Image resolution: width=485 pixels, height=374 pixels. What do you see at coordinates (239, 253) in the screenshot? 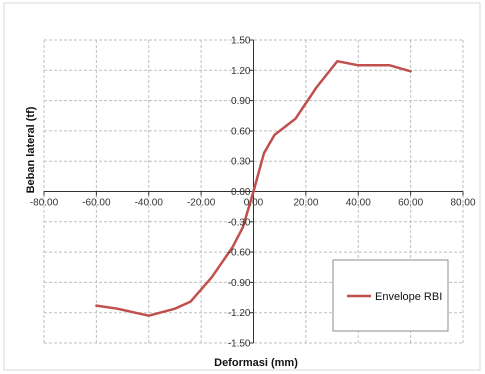
I see `y-tick-label: -0.60` at bounding box center [239, 253].